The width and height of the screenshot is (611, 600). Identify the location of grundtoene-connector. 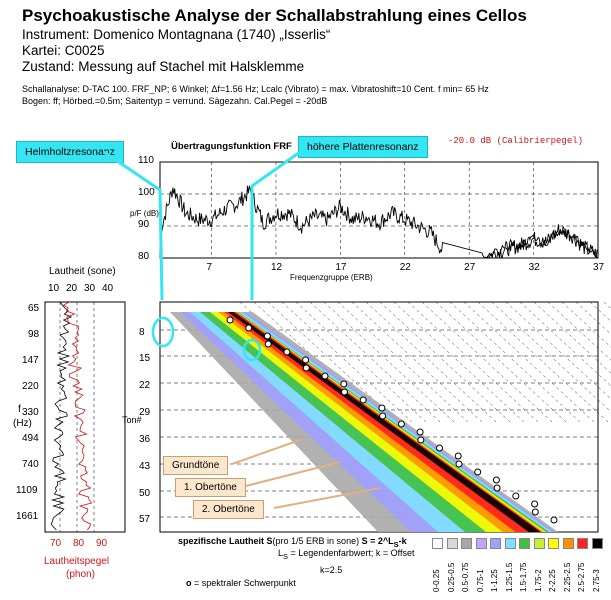
(266, 452).